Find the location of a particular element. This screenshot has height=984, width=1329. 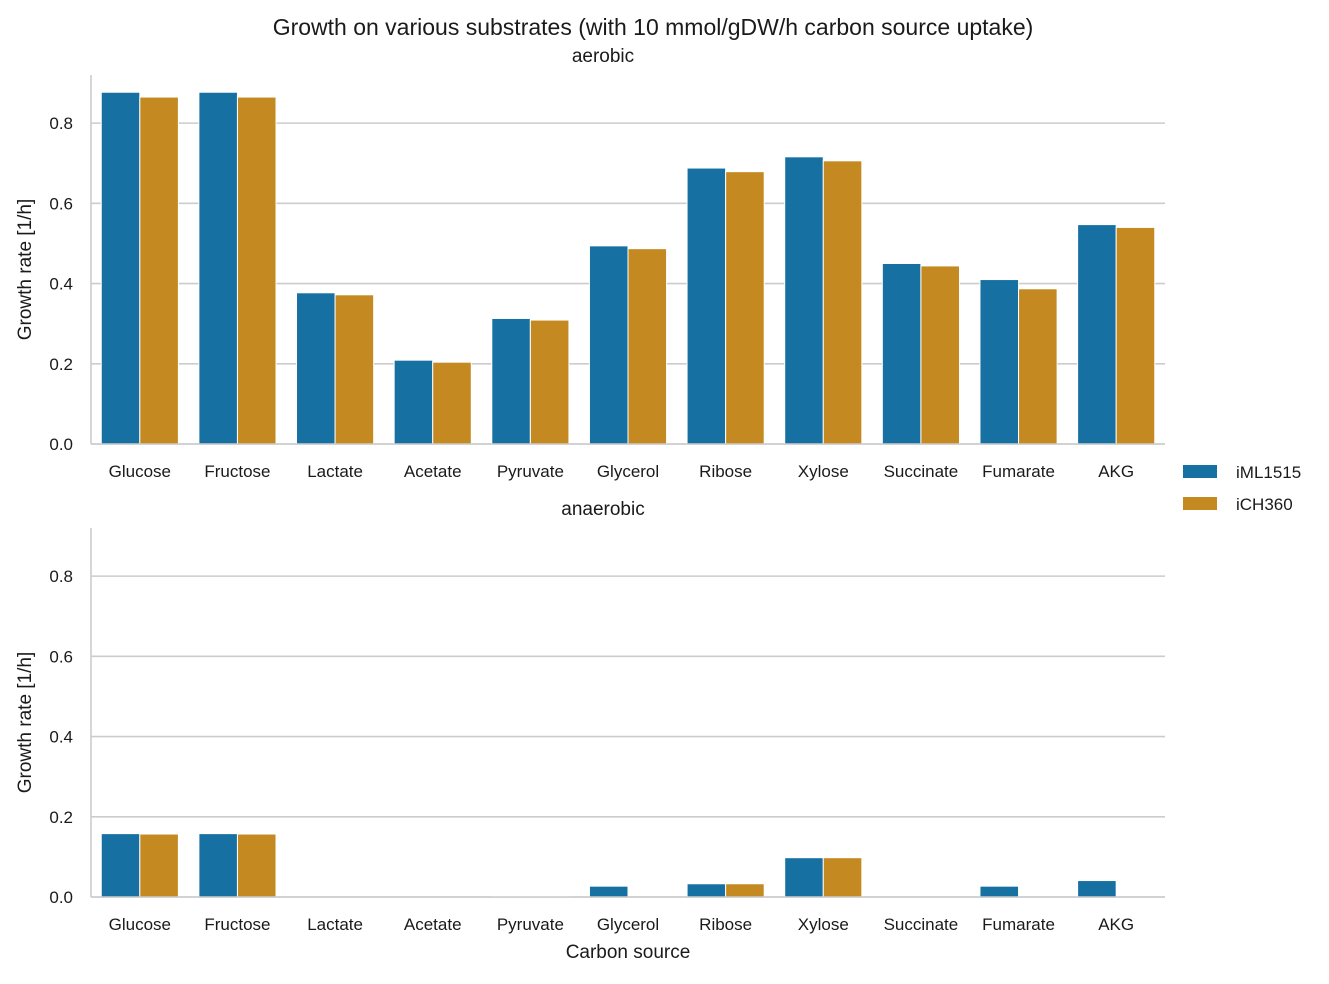

bar-iCH360-AKG is located at coordinates (1135, 335).